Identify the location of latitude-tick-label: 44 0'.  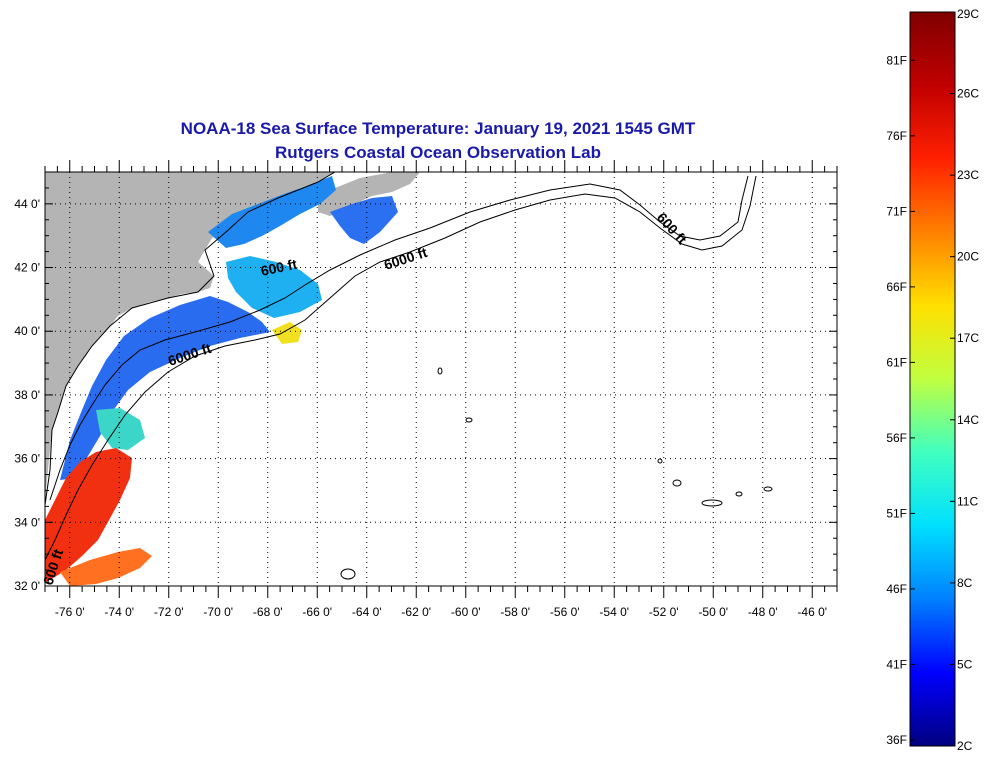
(27, 204).